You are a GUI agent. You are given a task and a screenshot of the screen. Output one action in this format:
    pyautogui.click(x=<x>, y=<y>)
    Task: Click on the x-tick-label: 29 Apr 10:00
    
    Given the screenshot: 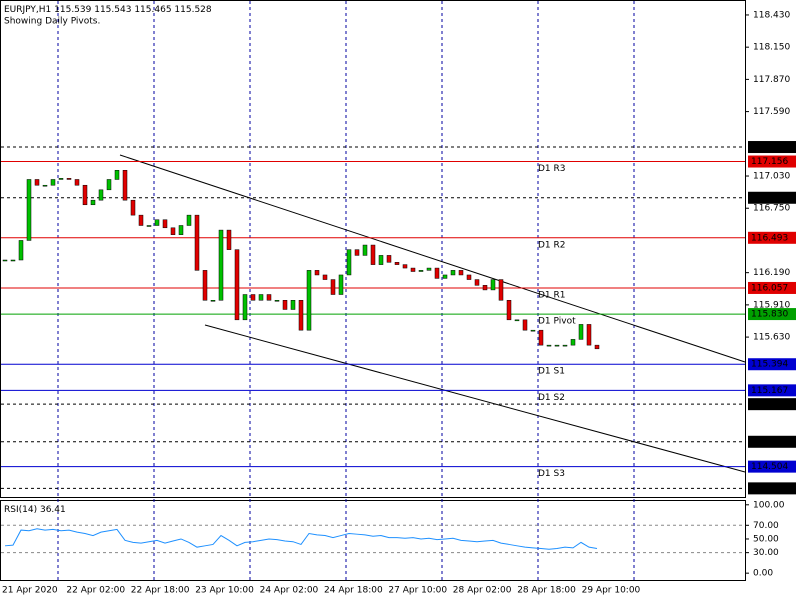 What is the action you would take?
    pyautogui.click(x=611, y=591)
    